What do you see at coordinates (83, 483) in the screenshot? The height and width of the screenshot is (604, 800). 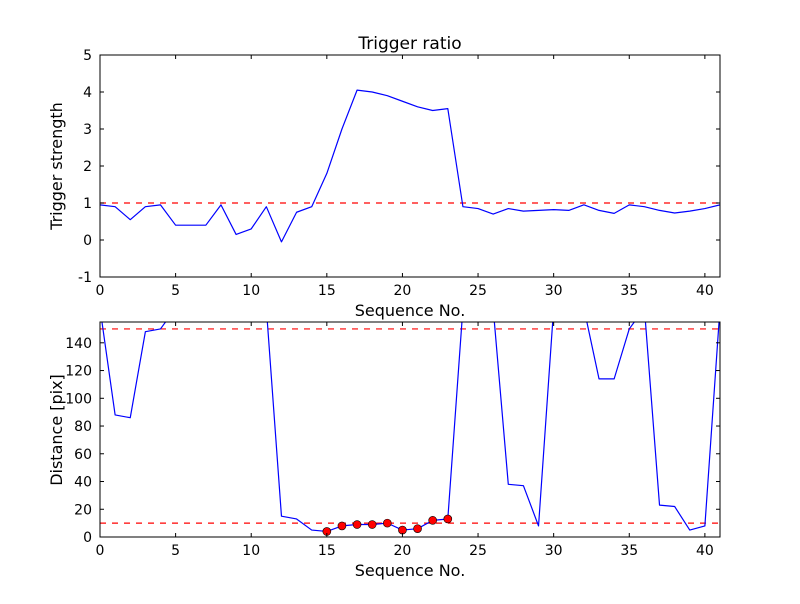 I see `y-tick-label: 40` at bounding box center [83, 483].